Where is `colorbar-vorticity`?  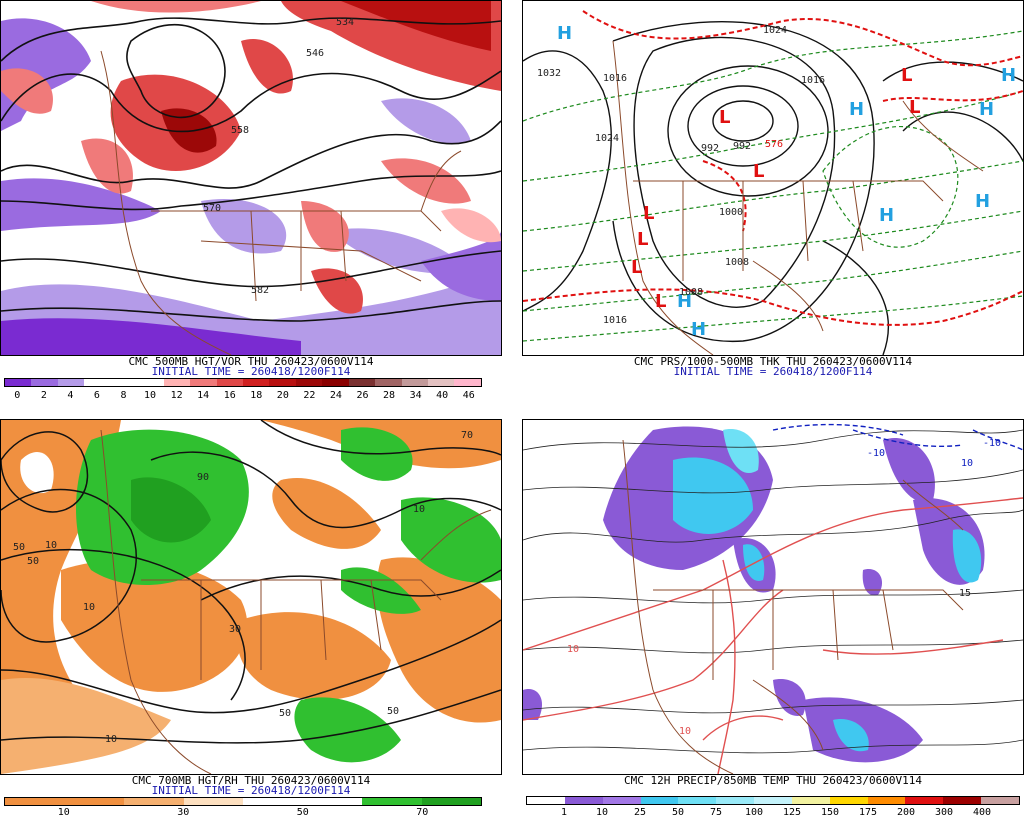 colorbar-vorticity is located at coordinates (243, 382).